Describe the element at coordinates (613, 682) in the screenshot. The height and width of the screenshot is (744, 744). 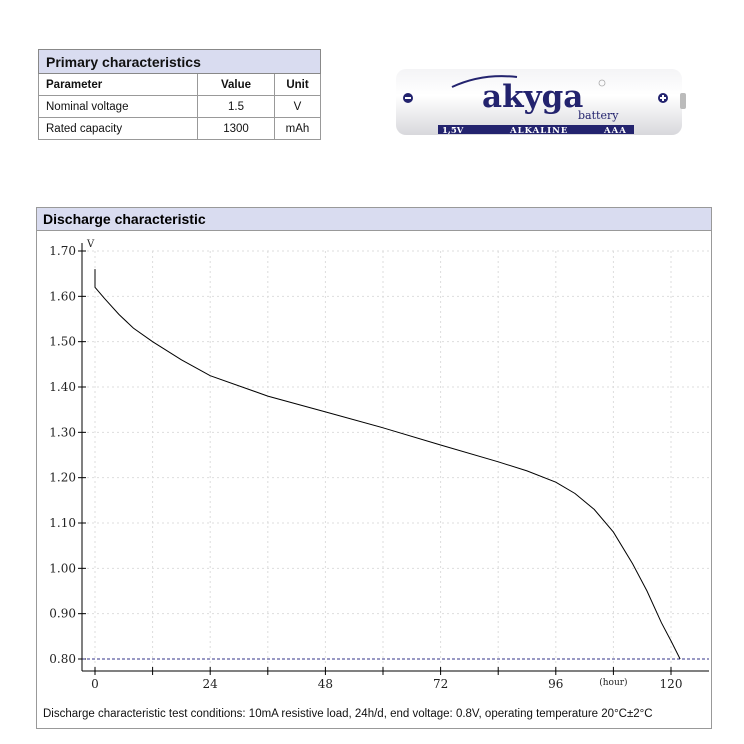
I see `x-axis-label: (hour)` at that location.